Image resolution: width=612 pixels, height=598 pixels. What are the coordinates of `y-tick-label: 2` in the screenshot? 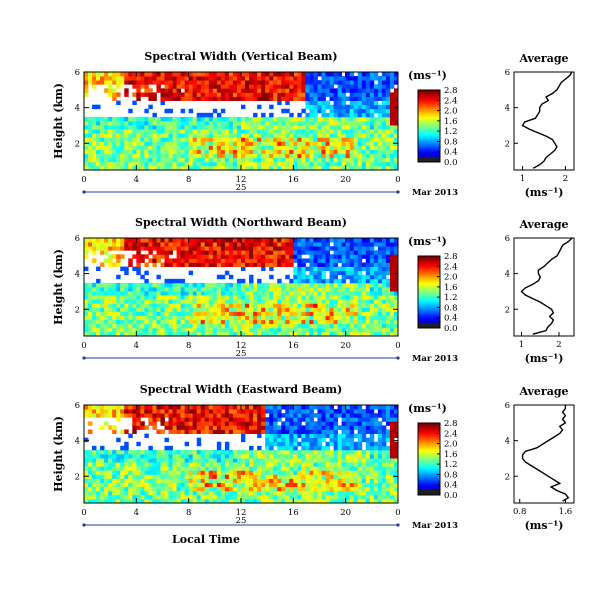 It's located at (77, 477).